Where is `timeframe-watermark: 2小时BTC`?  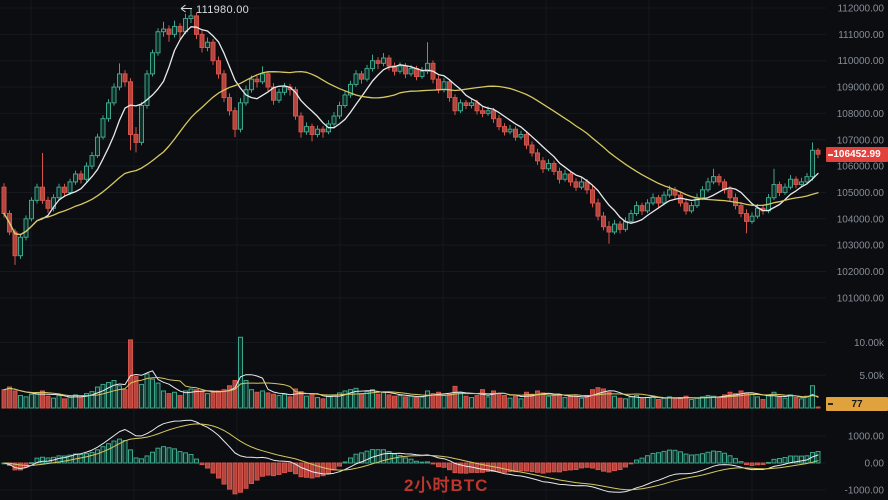
timeframe-watermark: 2小时BTC is located at coordinates (446, 485).